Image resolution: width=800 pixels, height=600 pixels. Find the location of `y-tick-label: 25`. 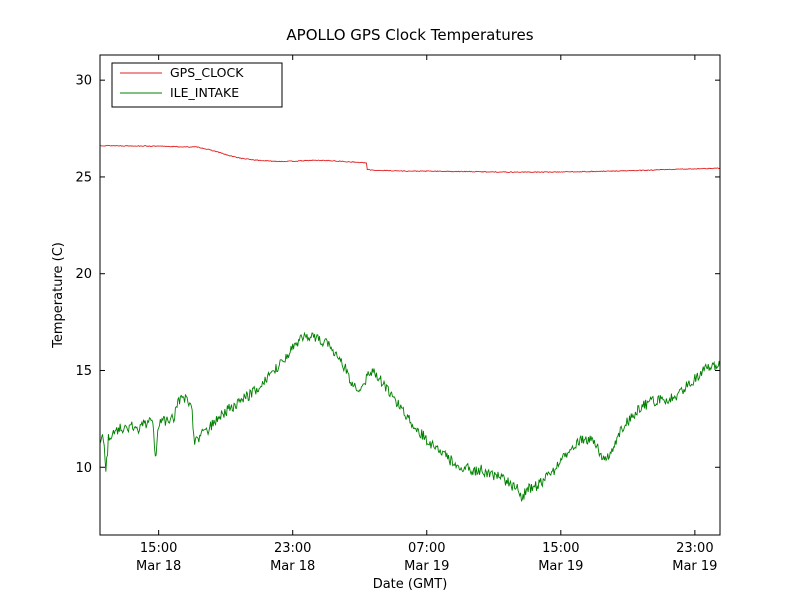

y-tick-label: 25 is located at coordinates (83, 177).